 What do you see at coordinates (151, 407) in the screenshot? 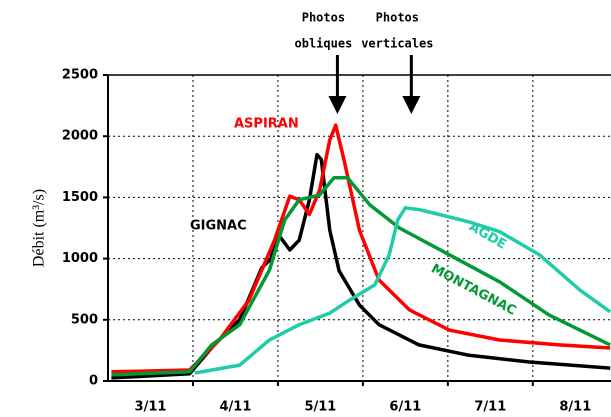
I see `x-tick-label: 3/11` at bounding box center [151, 407].